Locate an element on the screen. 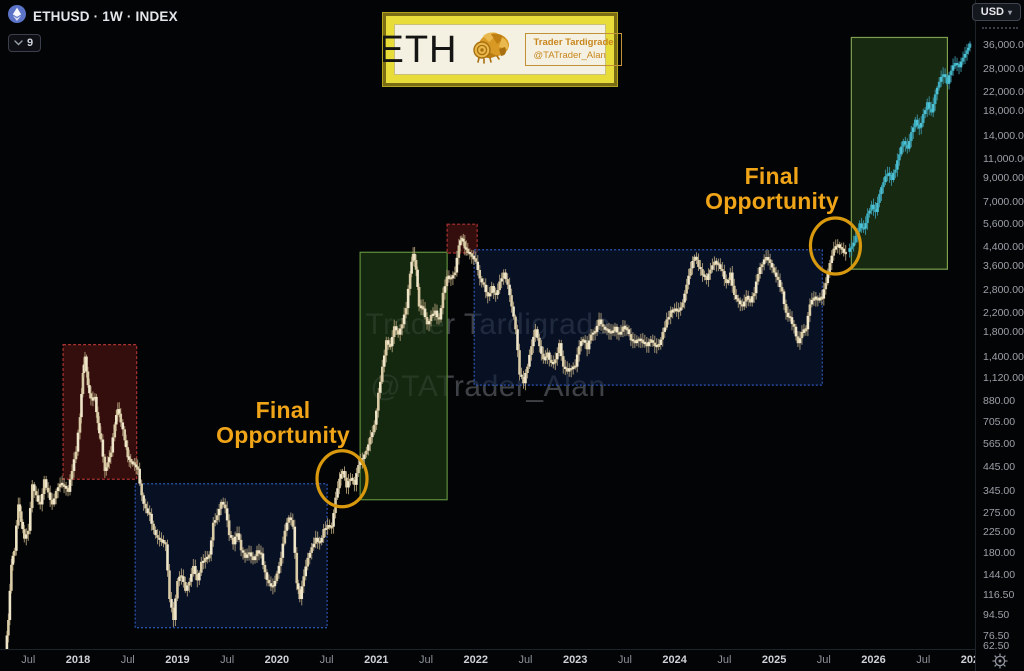 The image size is (1024, 671). price-axis-label: 180.00 is located at coordinates (999, 553).